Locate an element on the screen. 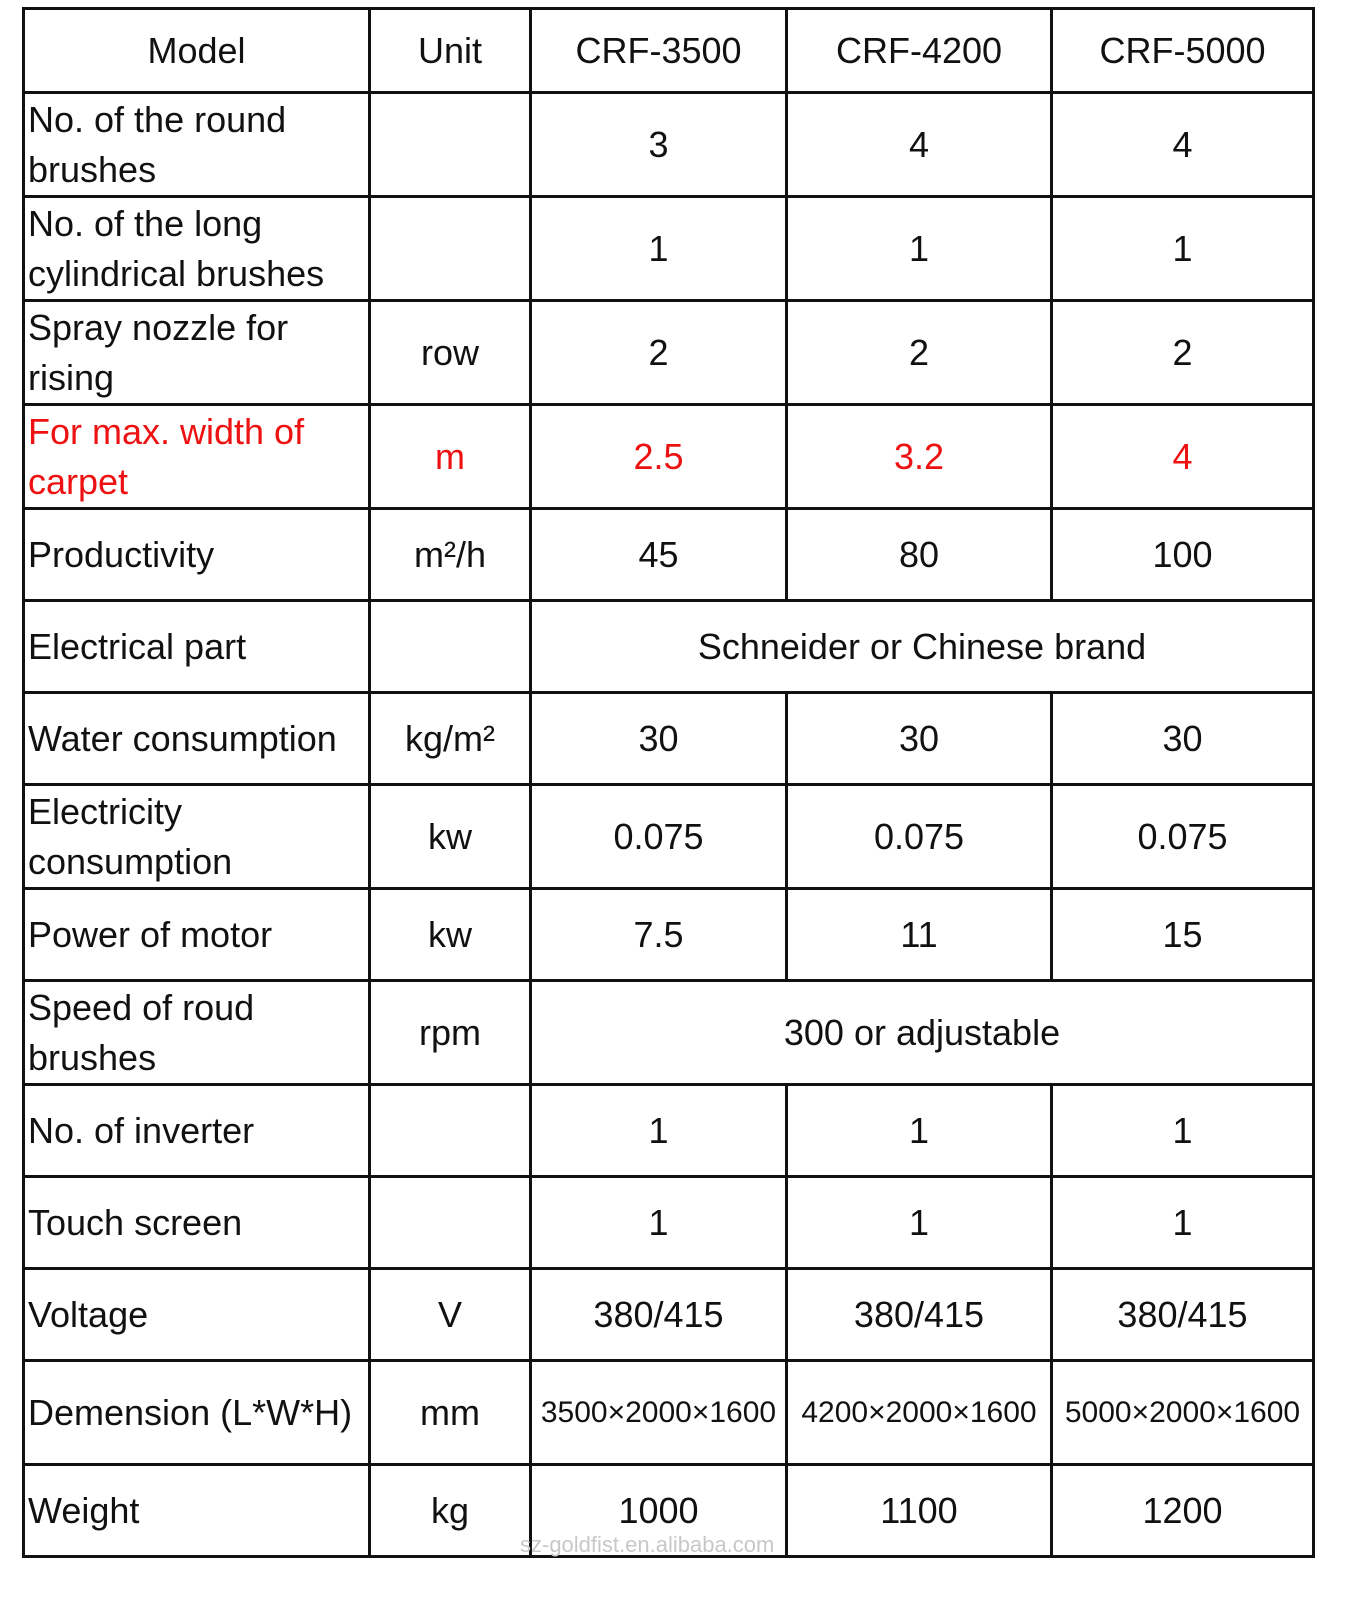 This screenshot has width=1359, height=1604. value-cell: 15 is located at coordinates (1182, 934).